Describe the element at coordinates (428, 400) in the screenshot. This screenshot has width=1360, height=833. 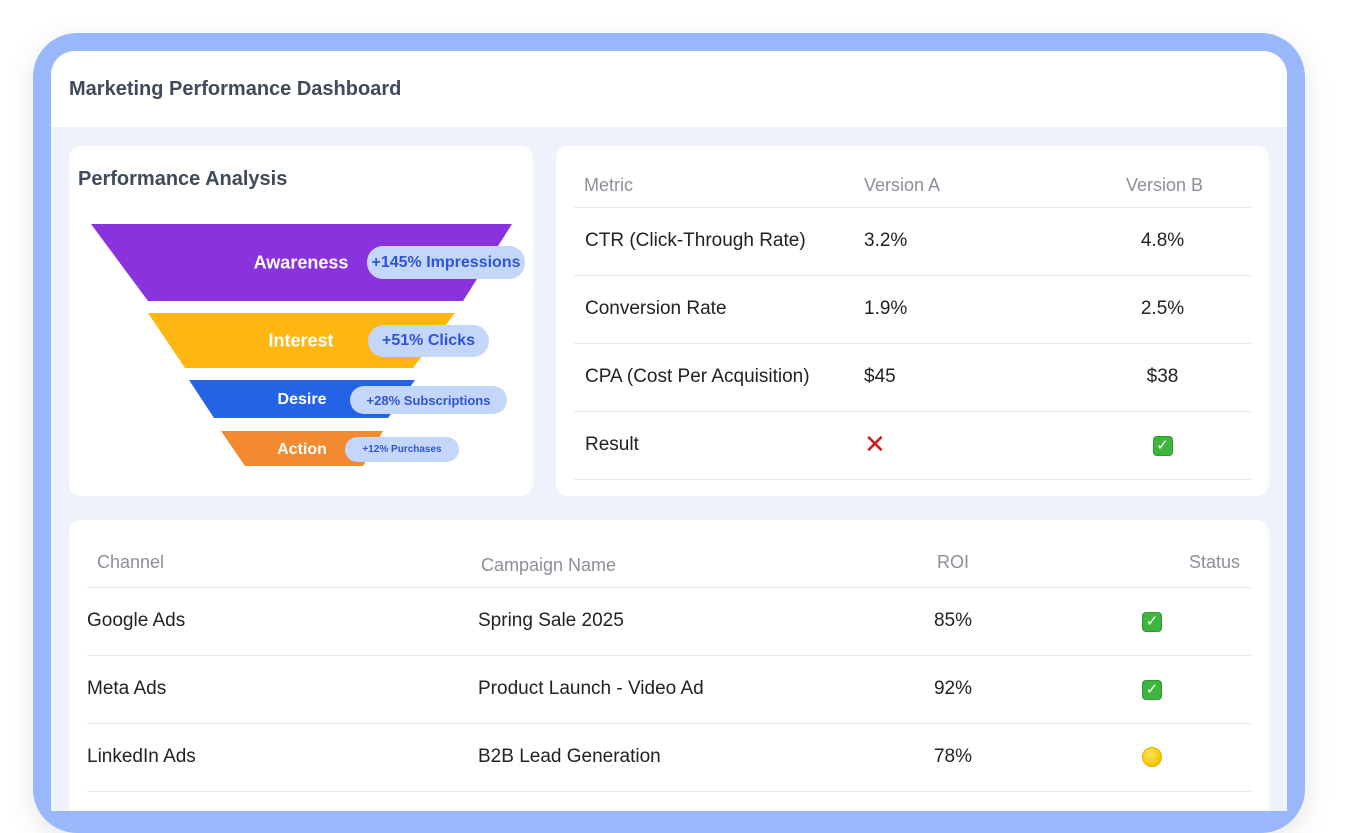
I see `funnel-metric-pill: +28% Subscriptions` at that location.